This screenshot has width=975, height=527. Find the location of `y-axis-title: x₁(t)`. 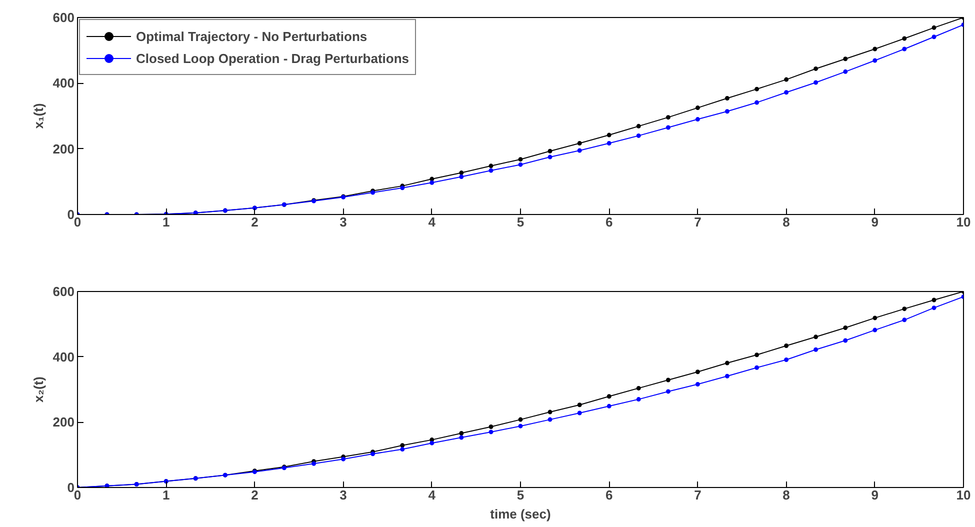

y-axis-title: x₁(t) is located at coordinates (38, 116).